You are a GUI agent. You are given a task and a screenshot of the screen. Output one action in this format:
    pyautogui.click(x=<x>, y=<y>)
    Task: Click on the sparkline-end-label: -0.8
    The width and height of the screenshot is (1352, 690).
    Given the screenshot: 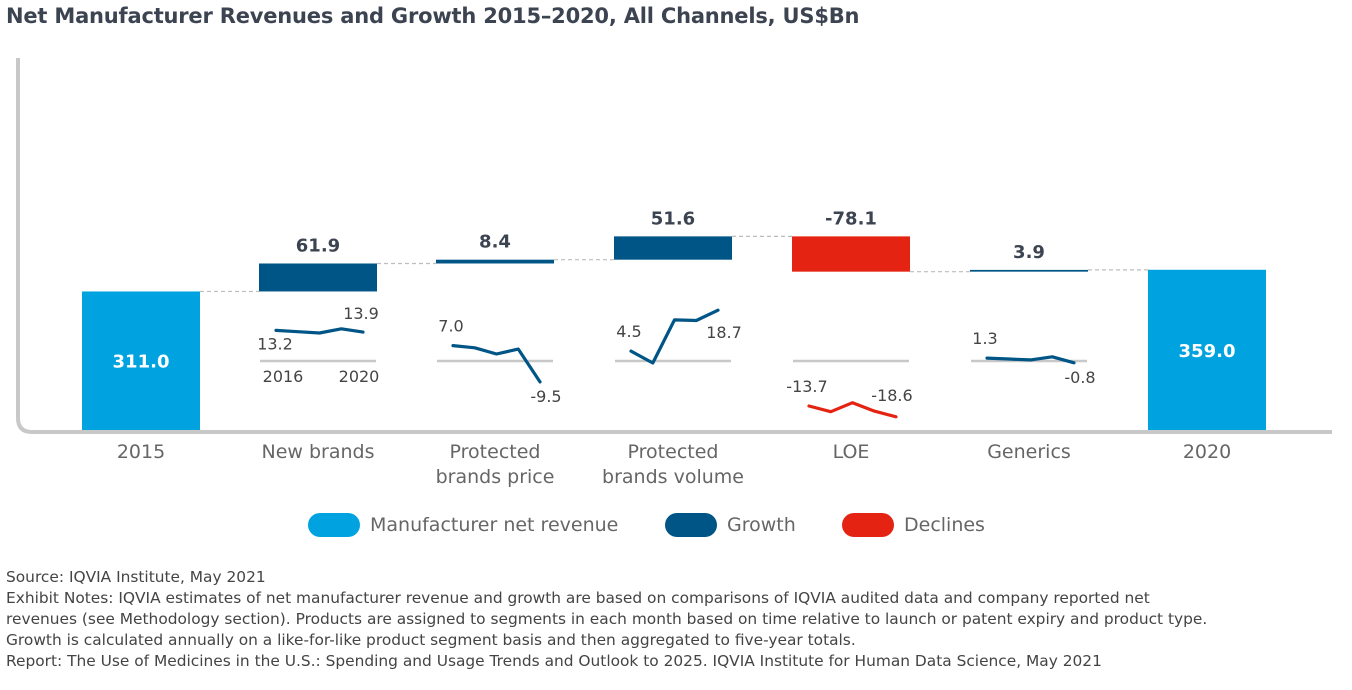 What is the action you would take?
    pyautogui.click(x=1079, y=377)
    